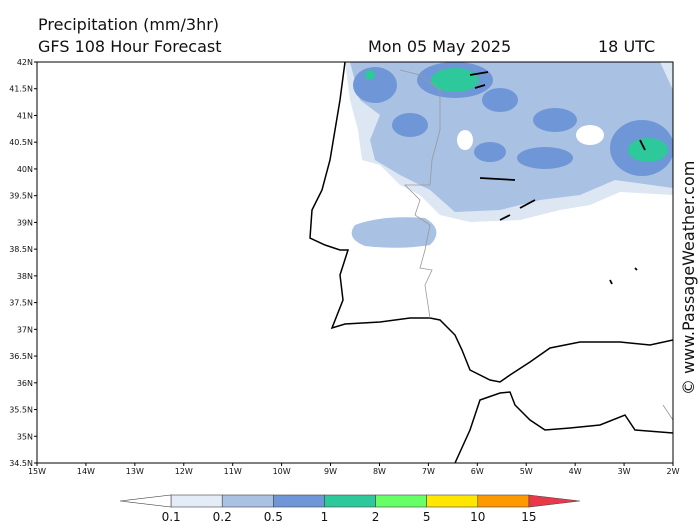 This screenshot has width=700, height=525. I want to click on lon-label: 3W, so click(624, 471).